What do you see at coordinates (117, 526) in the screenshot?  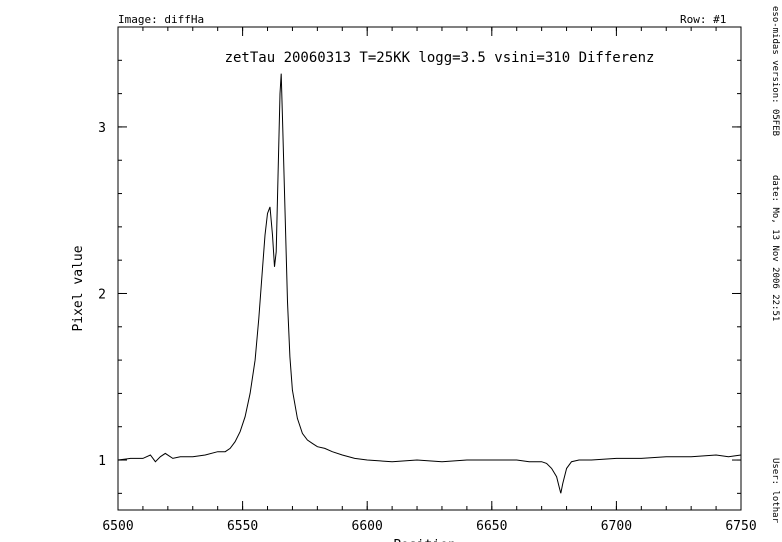 I see `x-tick-label: 6500` at bounding box center [117, 526].